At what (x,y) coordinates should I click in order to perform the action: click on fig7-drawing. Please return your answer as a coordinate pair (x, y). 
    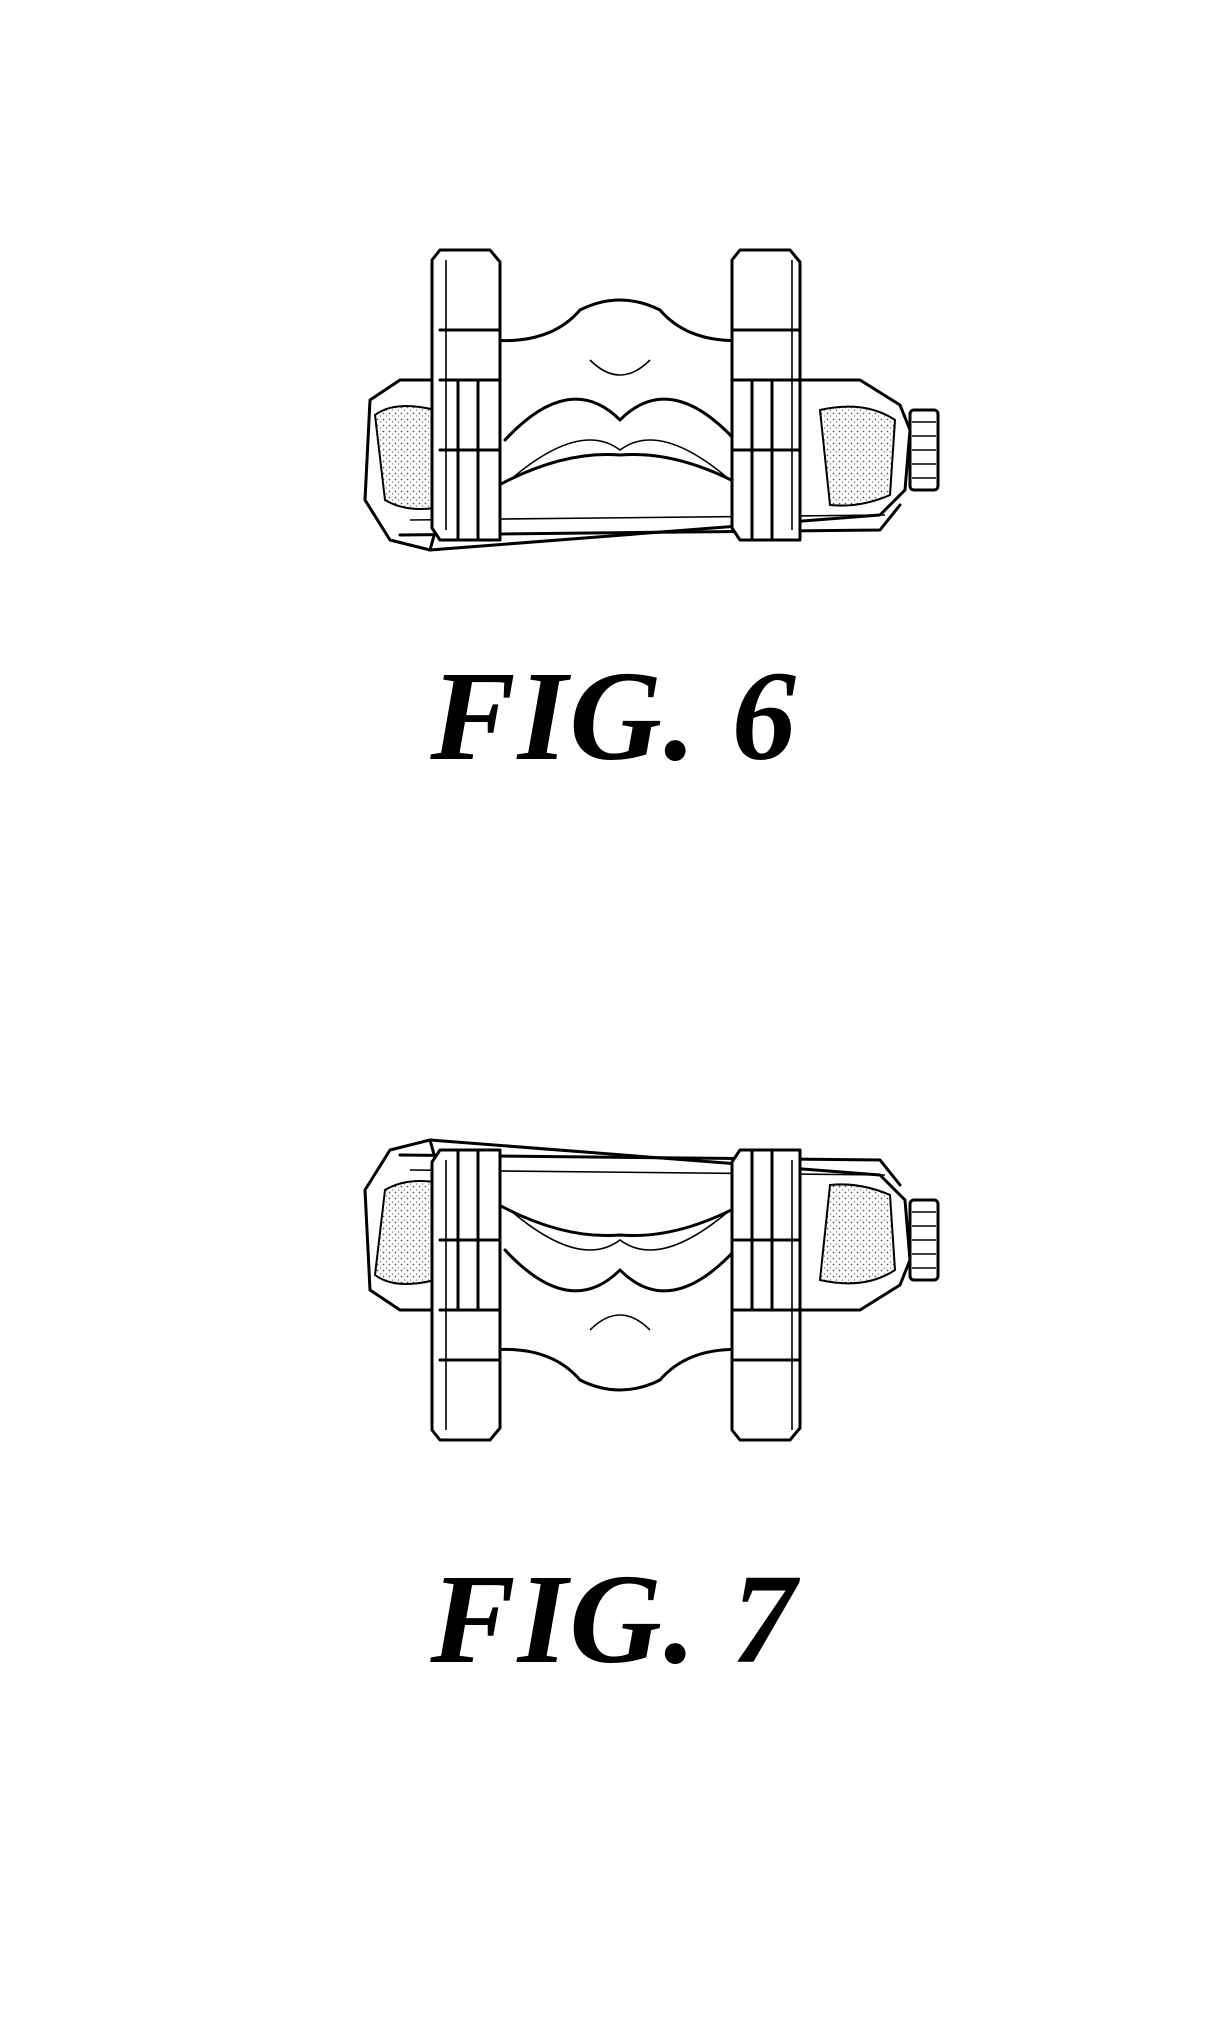
    Looking at the image, I should click on (640, 1290).